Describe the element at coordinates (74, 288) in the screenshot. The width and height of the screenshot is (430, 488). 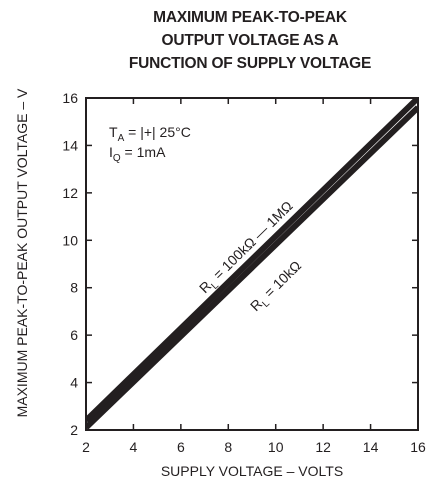
I see `y-tick-label: 8` at that location.